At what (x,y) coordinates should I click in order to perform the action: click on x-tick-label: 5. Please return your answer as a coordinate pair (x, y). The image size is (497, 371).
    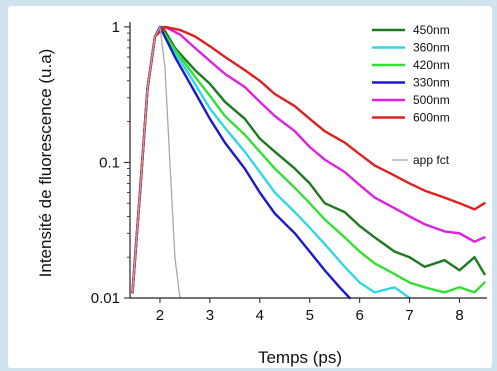
    Looking at the image, I should click on (310, 315).